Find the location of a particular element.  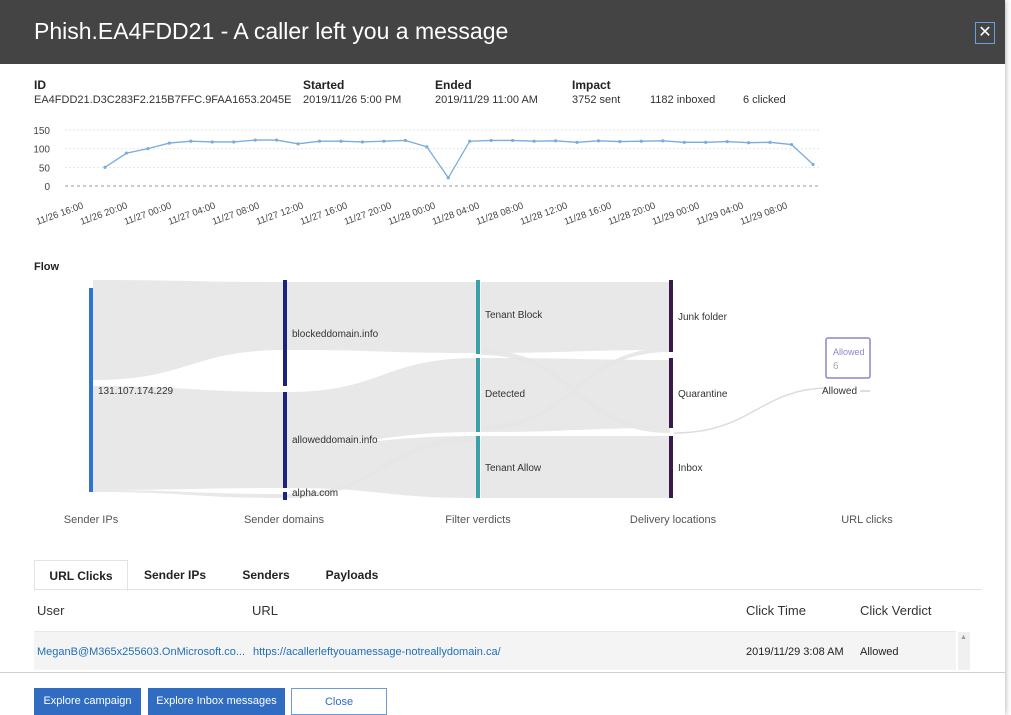

x-tick-label: 11/28 20:00 is located at coordinates (632, 213).